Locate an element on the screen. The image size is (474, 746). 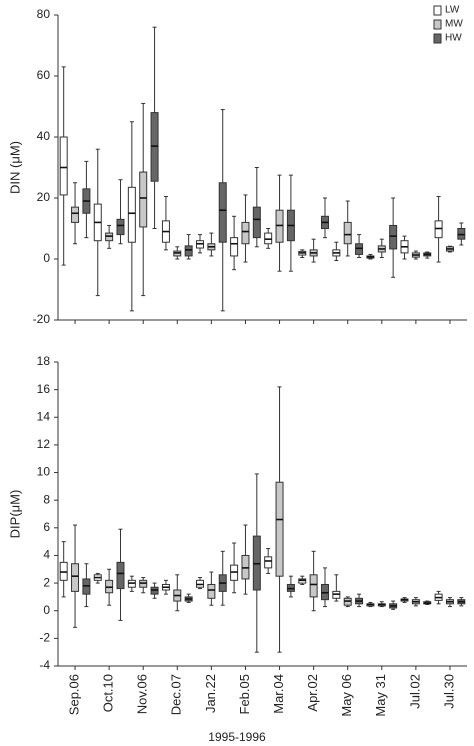
legend-label: LW is located at coordinates (452, 10).